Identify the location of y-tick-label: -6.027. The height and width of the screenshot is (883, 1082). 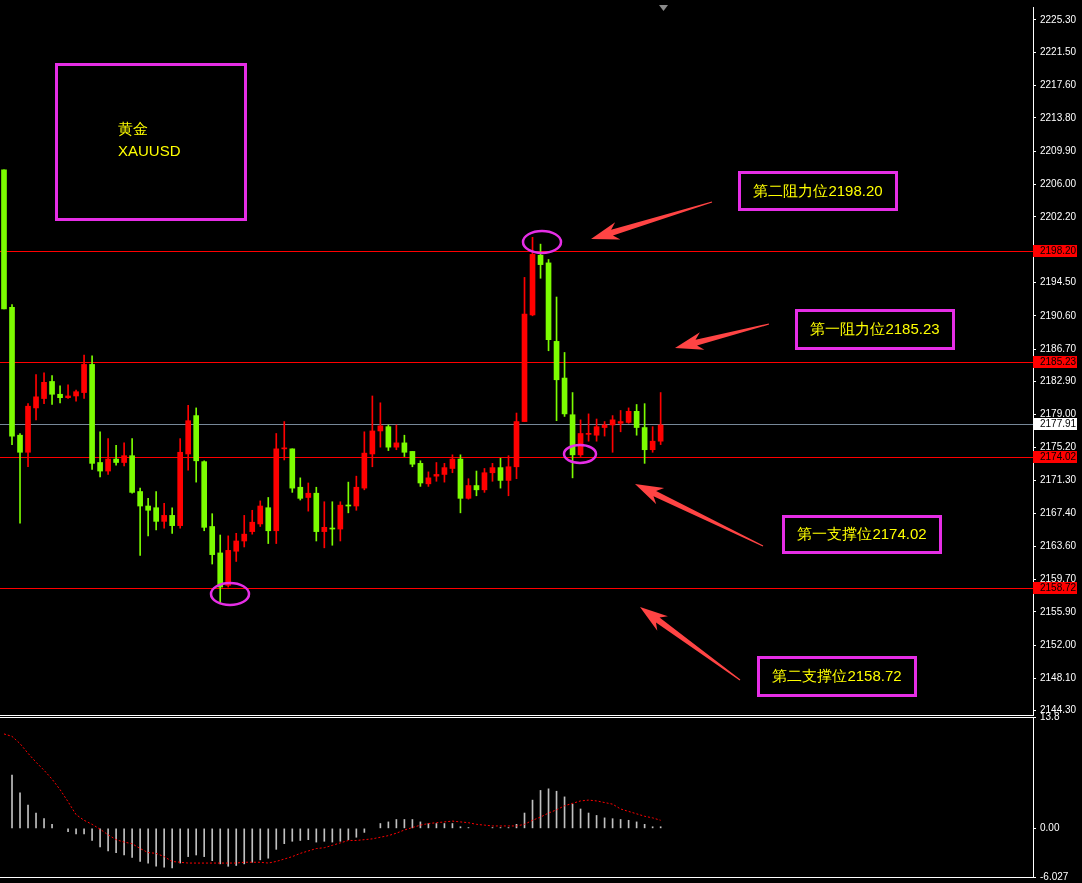
(1054, 876).